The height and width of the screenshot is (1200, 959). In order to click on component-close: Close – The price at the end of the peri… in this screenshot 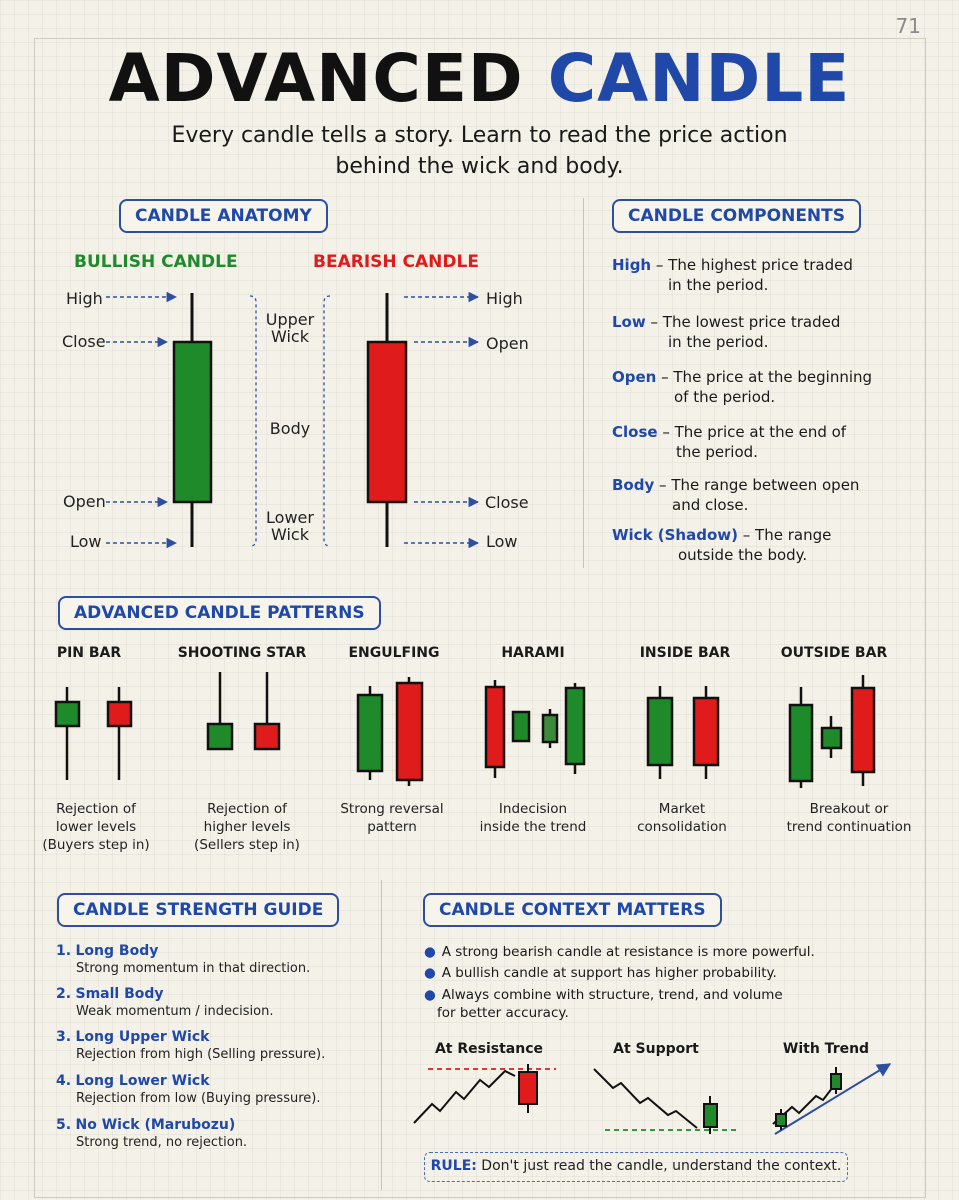, I will do `click(762, 442)`.